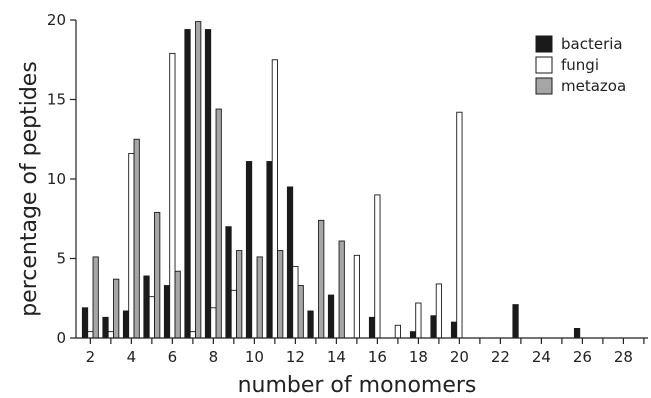 The height and width of the screenshot is (398, 651). What do you see at coordinates (132, 357) in the screenshot?
I see `x-tick-label-4: 4` at bounding box center [132, 357].